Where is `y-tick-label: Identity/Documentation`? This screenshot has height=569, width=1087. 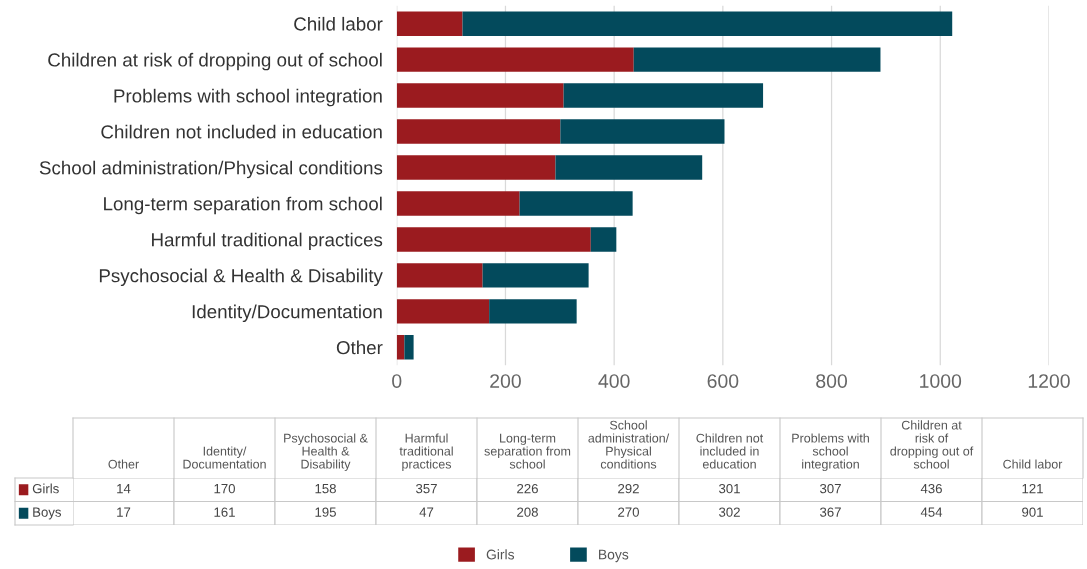 y-tick-label: Identity/Documentation is located at coordinates (287, 313).